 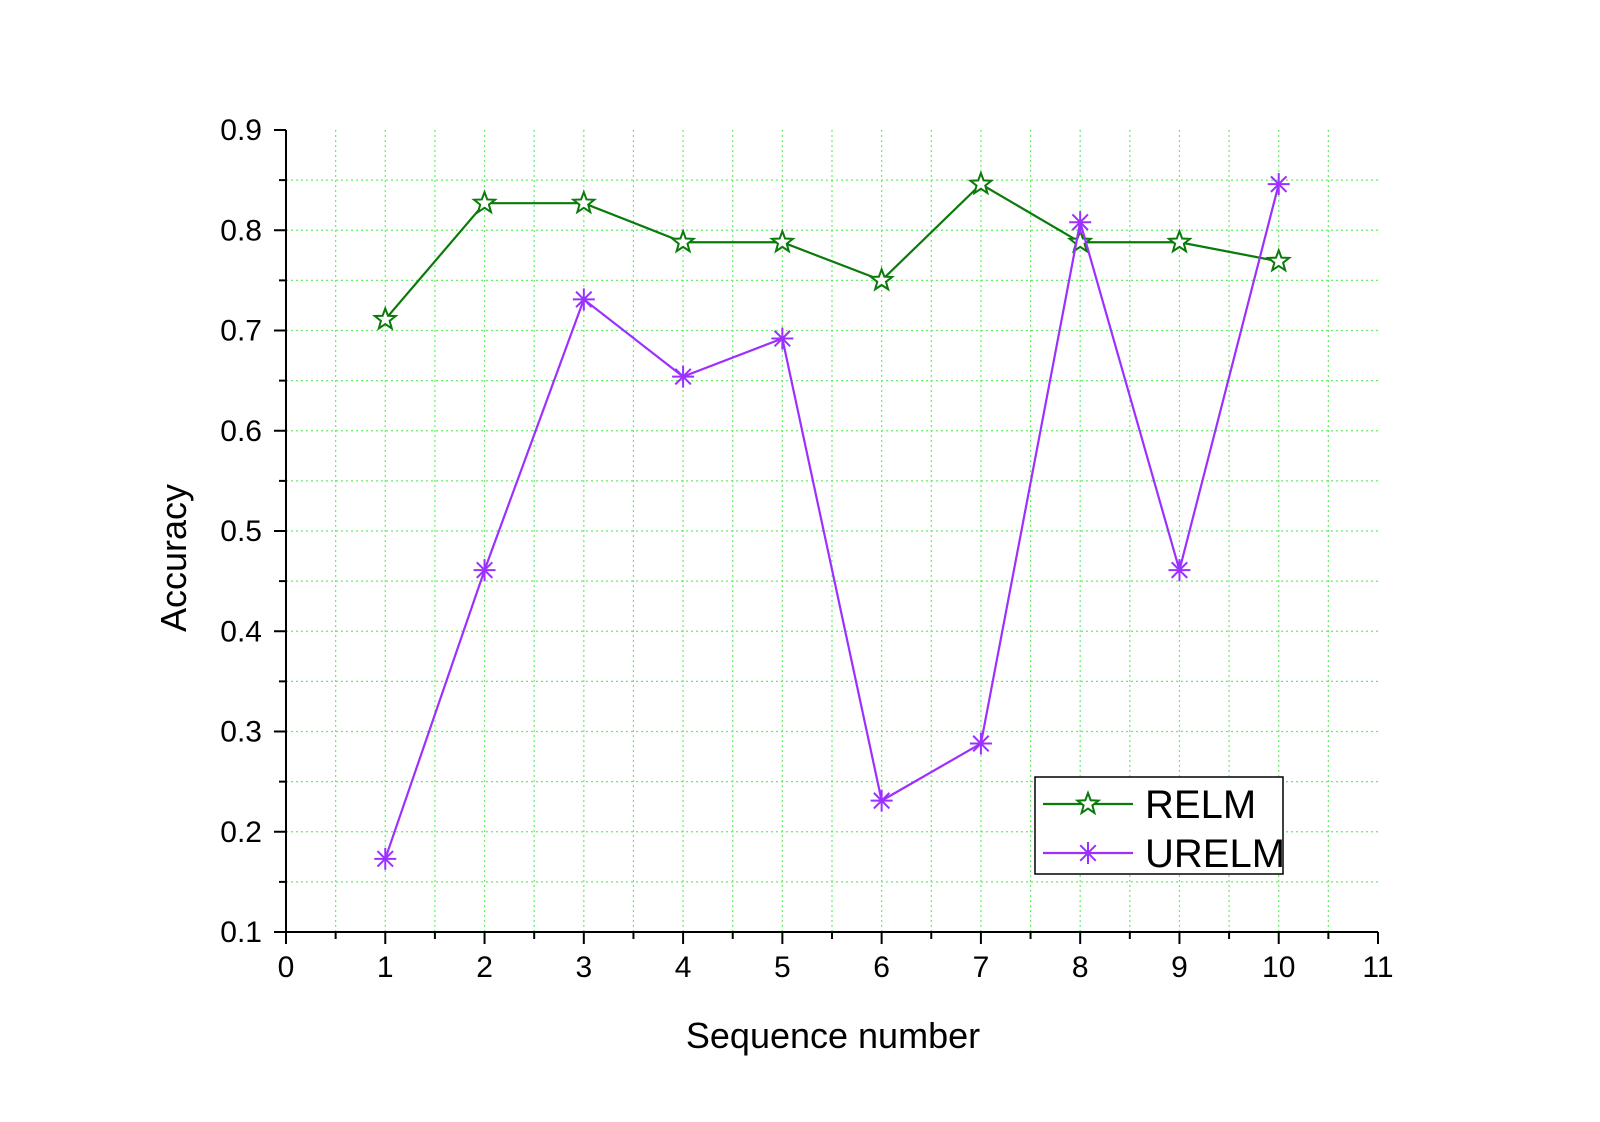 I want to click on x-tick-label: 6, so click(x=881, y=967).